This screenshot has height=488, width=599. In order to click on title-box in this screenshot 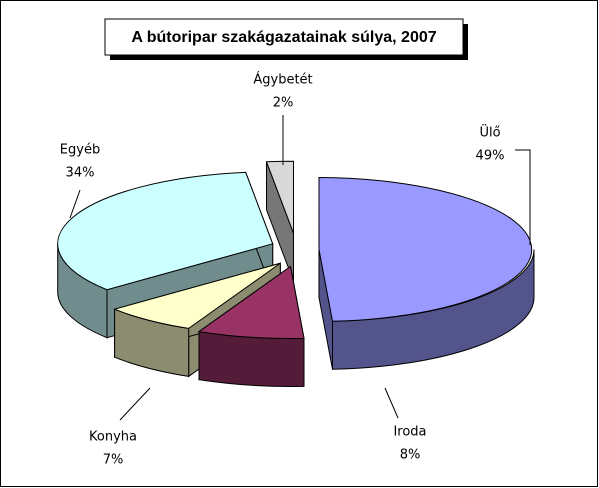, I will do `click(284, 37)`.